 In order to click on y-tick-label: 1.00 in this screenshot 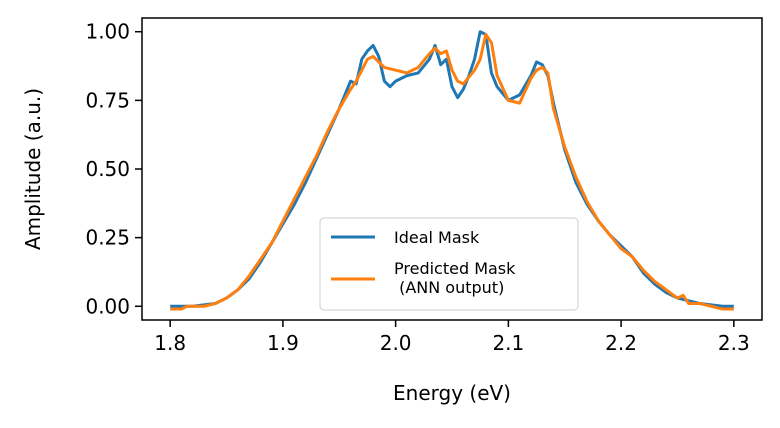, I will do `click(107, 32)`.